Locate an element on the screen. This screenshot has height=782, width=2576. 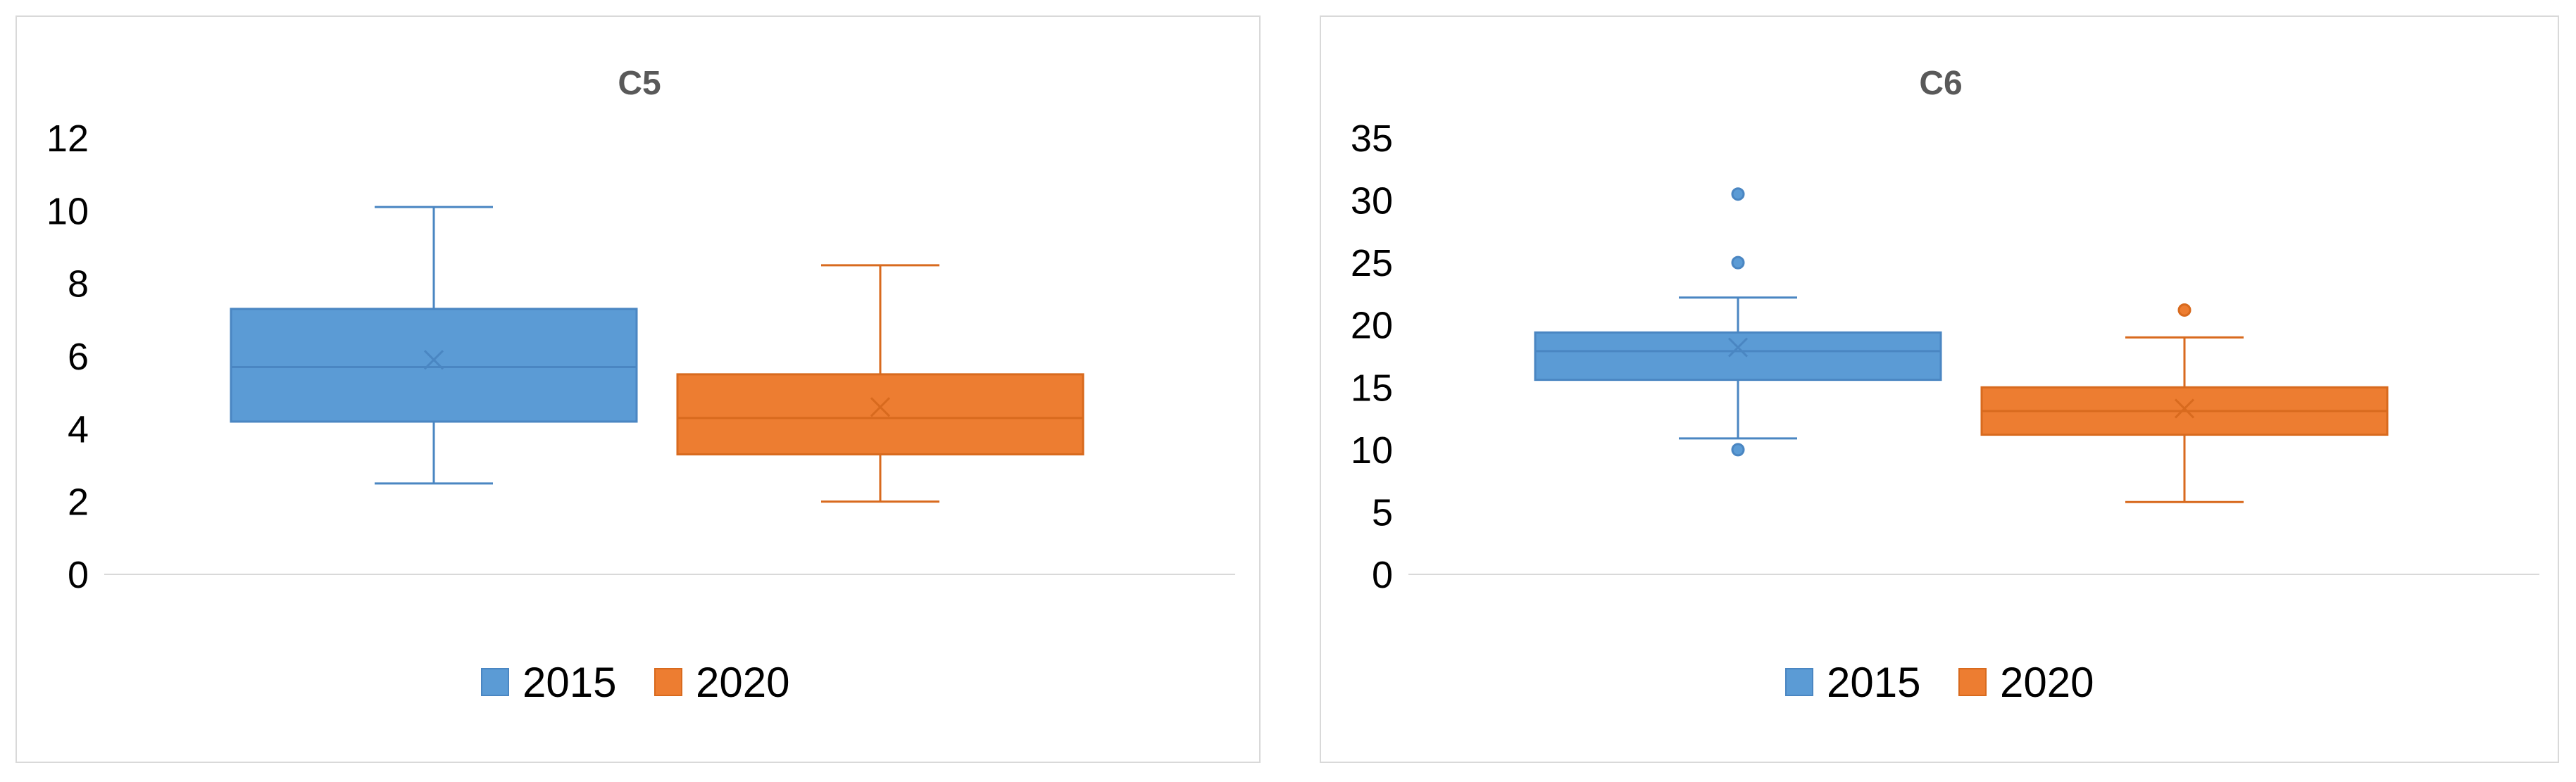
y-tick-label: 15 is located at coordinates (1372, 388).